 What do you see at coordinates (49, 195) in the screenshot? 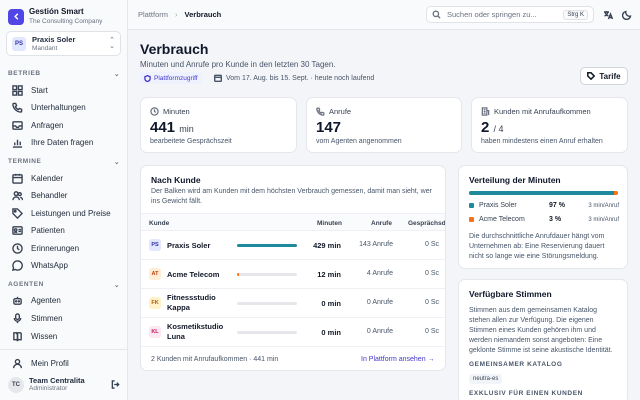
I see `sidebar-item-label: Behandler` at bounding box center [49, 195].